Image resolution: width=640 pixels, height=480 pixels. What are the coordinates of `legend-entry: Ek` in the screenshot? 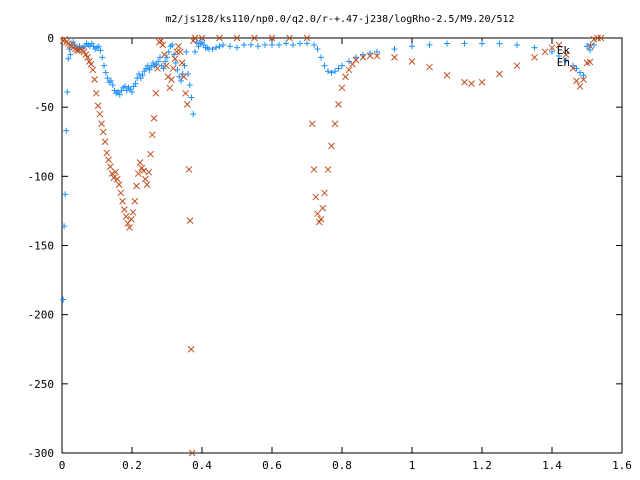 It's located at (575, 50).